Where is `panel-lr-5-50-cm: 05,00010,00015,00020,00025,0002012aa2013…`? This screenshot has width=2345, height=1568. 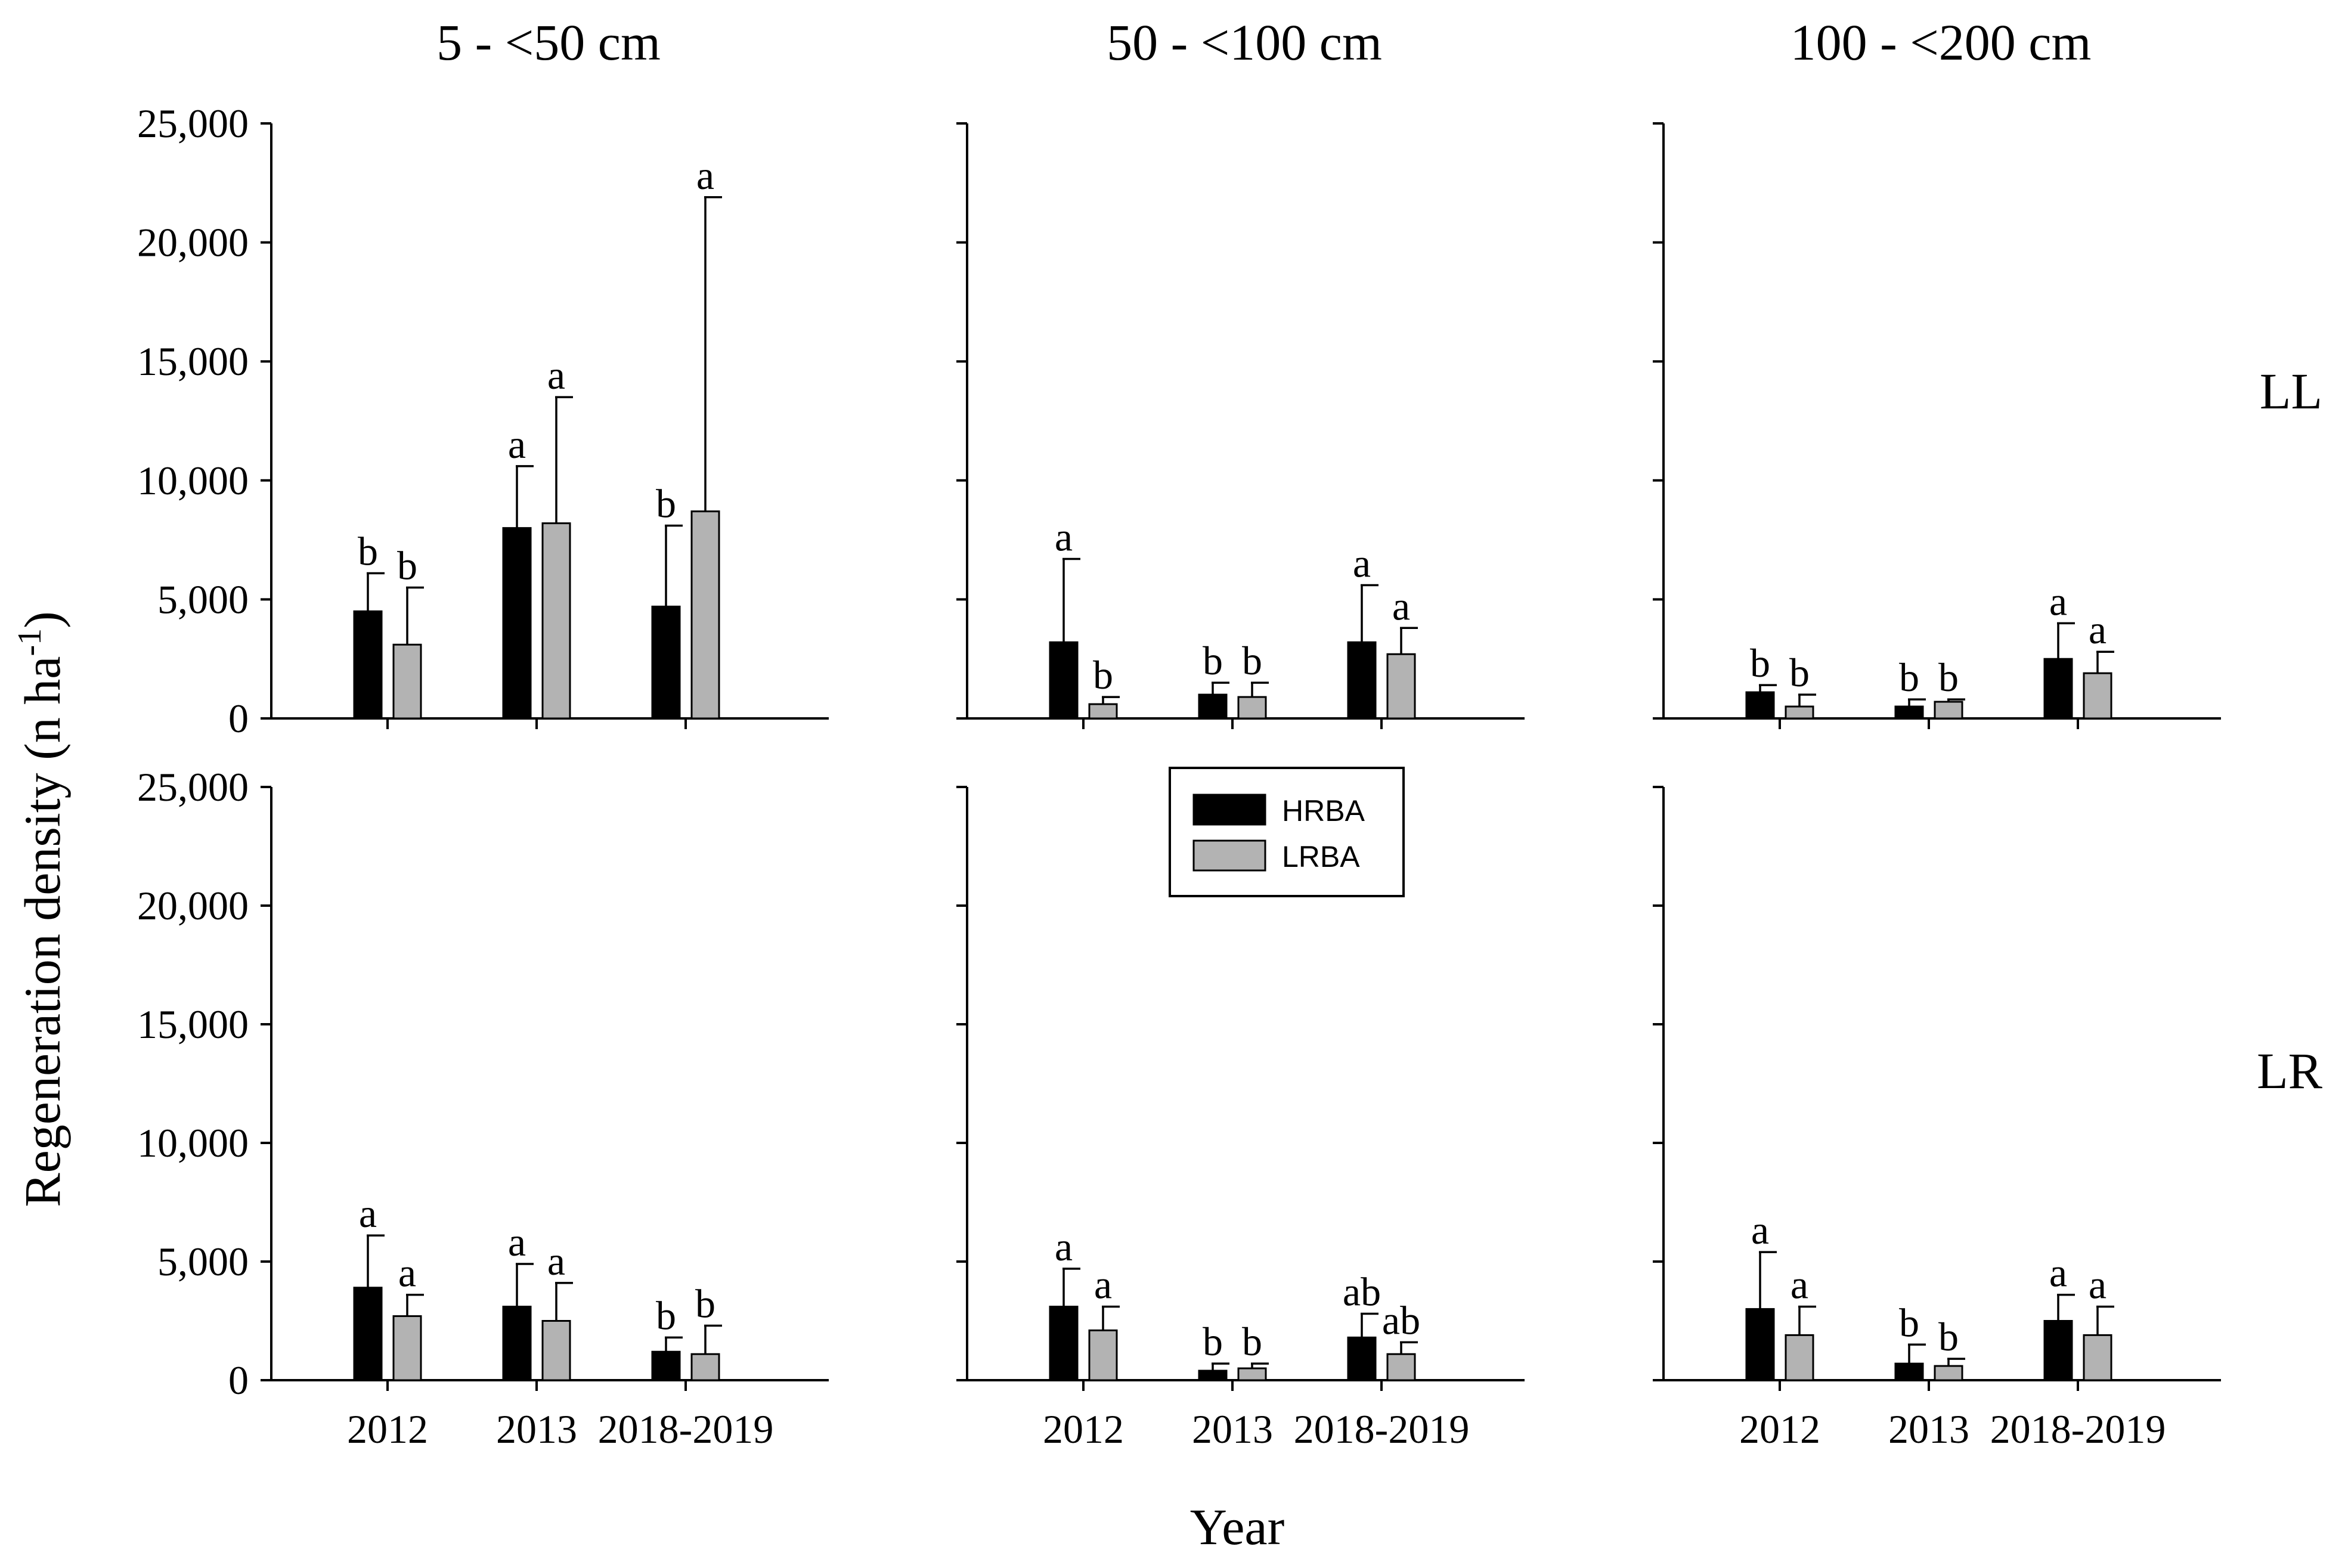 panel-lr-5-50-cm: 05,00010,00015,00020,00025,0002012aa2013… is located at coordinates (483, 1108).